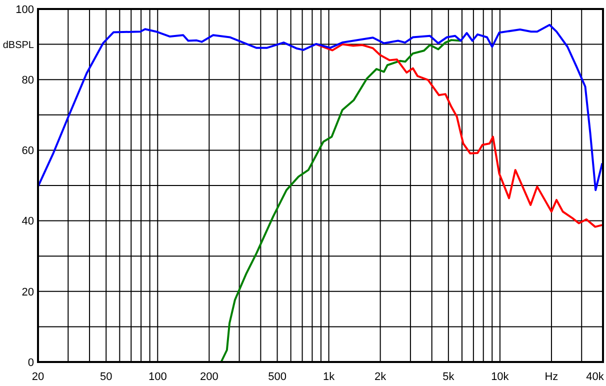 Image resolution: width=606 pixels, height=386 pixels. What do you see at coordinates (551, 377) in the screenshot?
I see `x-tick-label: Hz` at bounding box center [551, 377].